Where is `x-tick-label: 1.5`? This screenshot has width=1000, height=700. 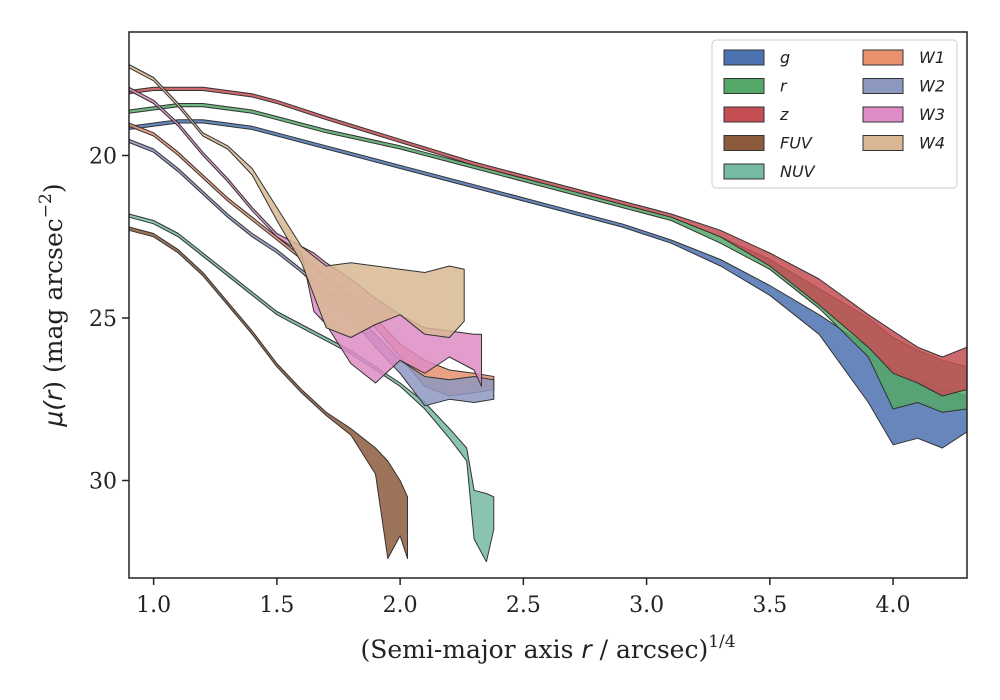
x-tick-label: 1.5 is located at coordinates (276, 605).